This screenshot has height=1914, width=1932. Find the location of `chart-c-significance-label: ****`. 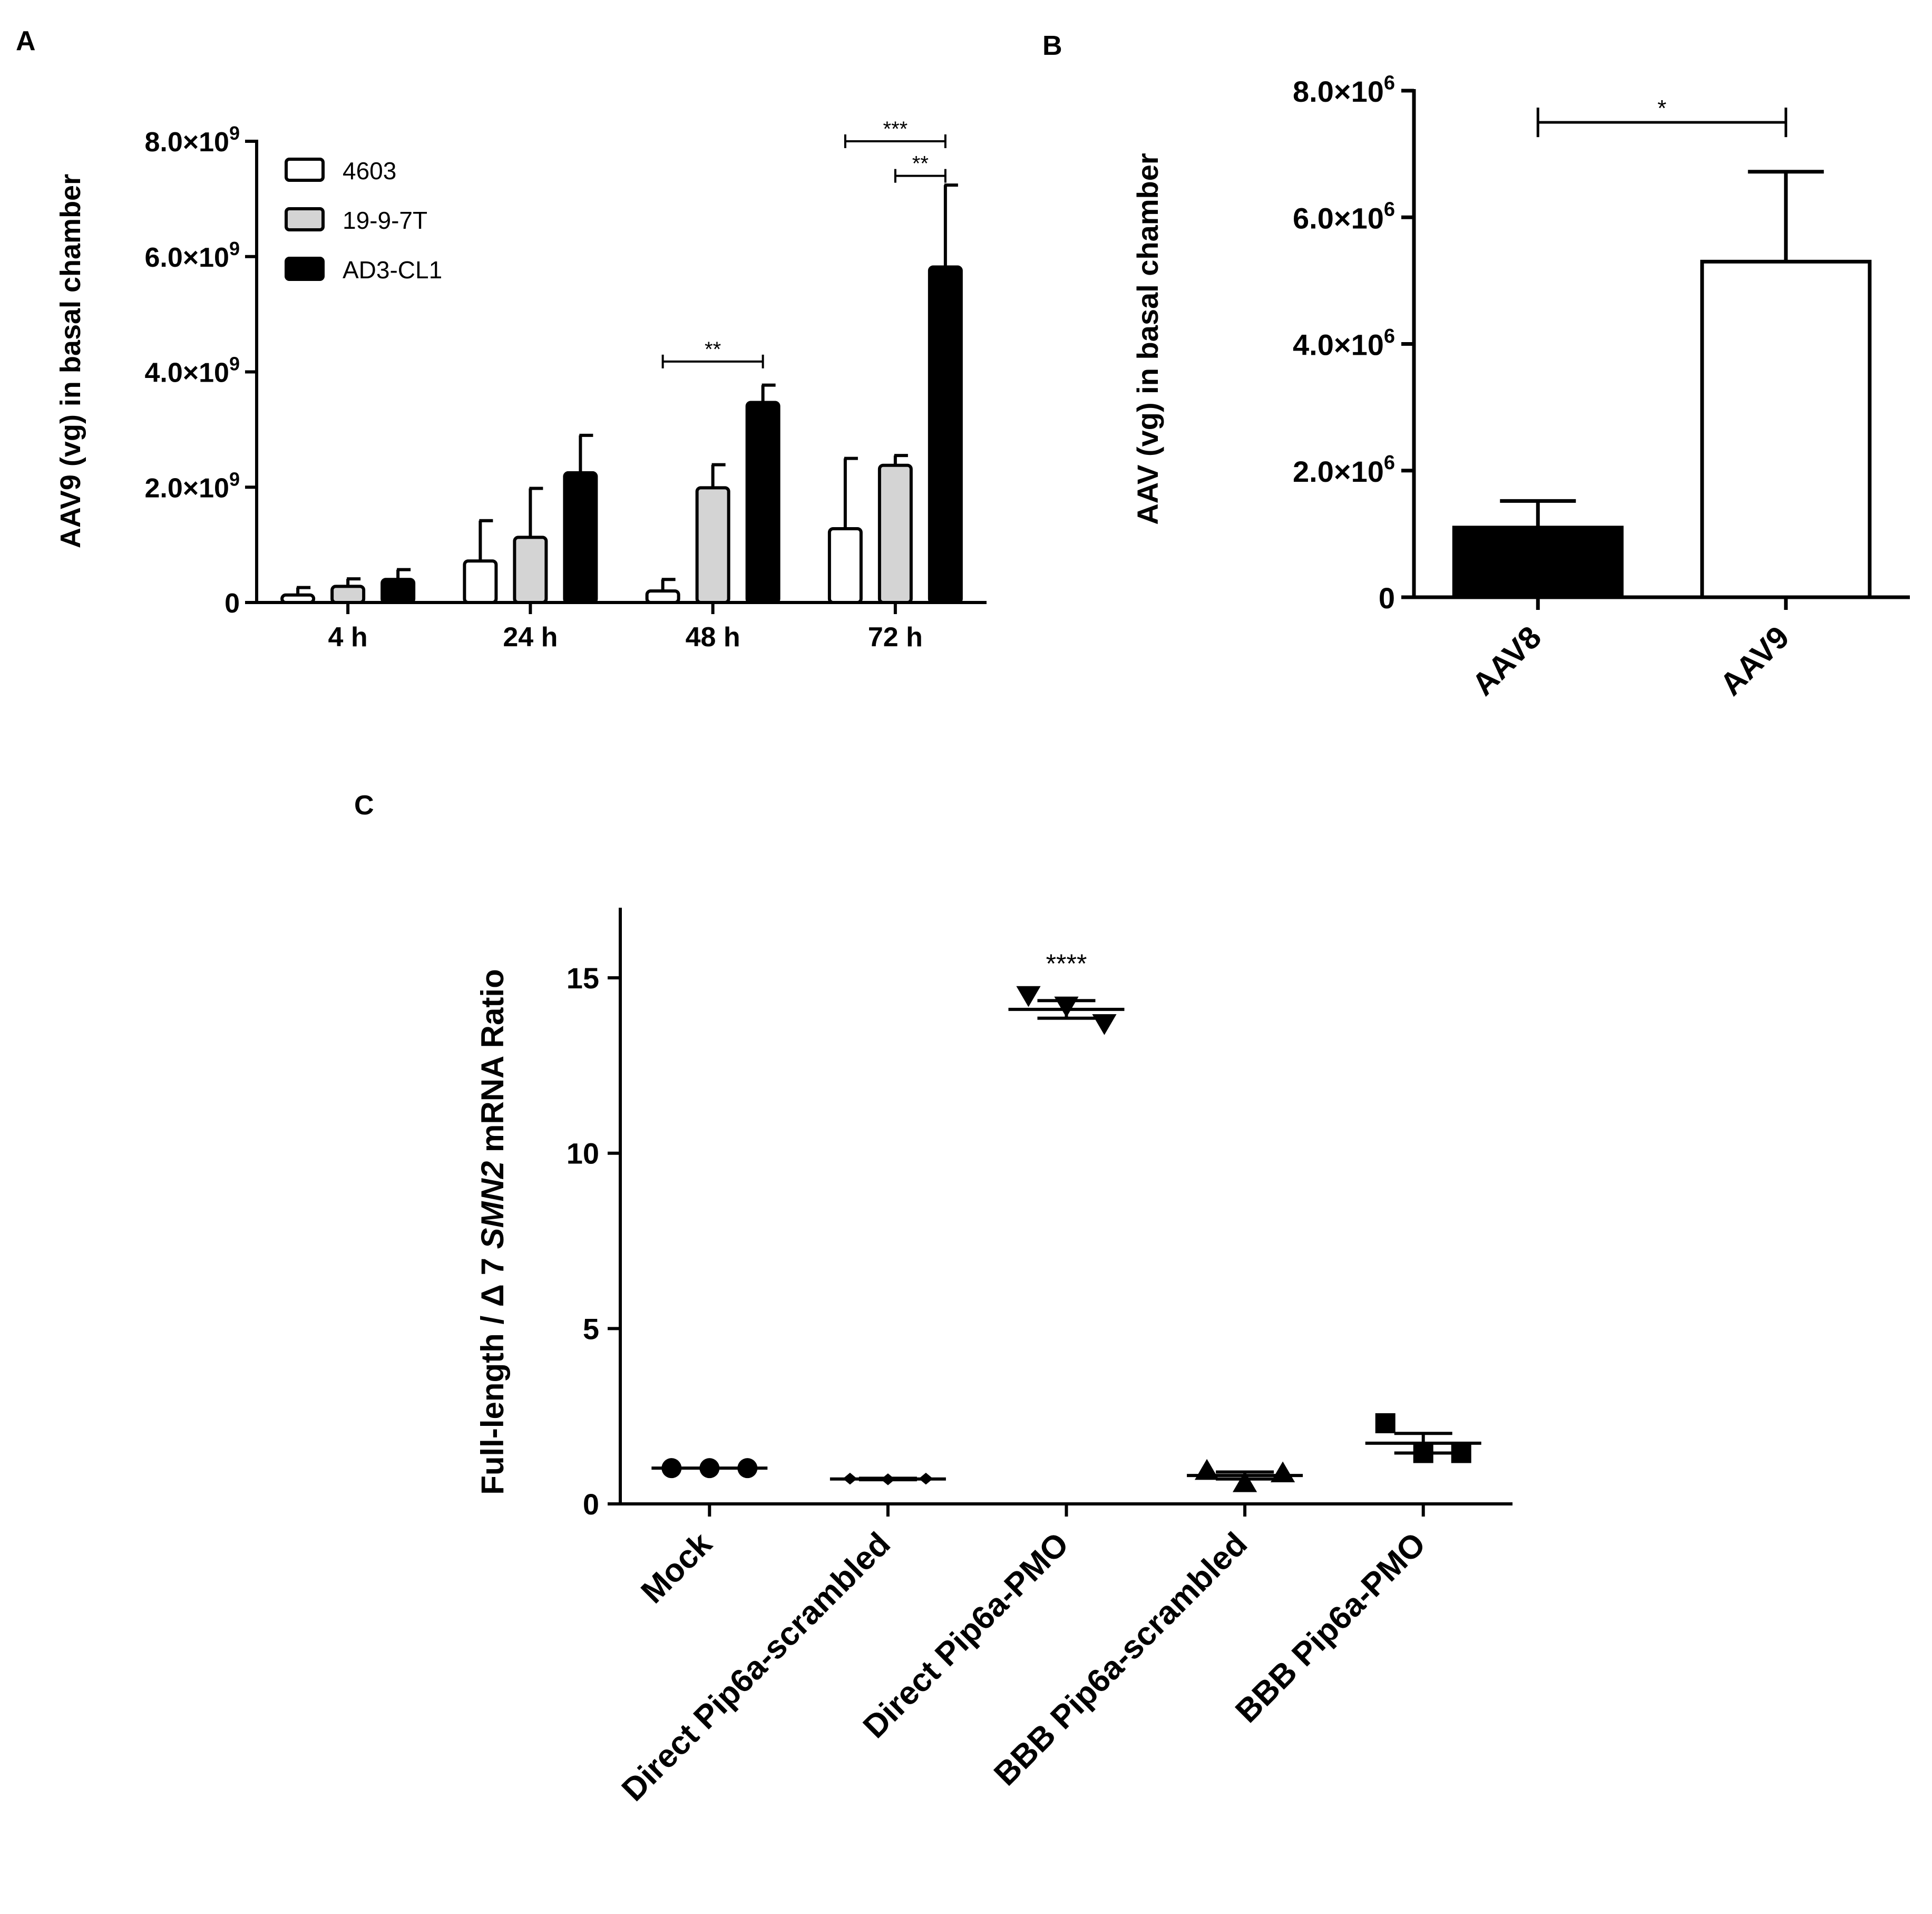

chart-c-significance-label: **** is located at coordinates (1066, 963).